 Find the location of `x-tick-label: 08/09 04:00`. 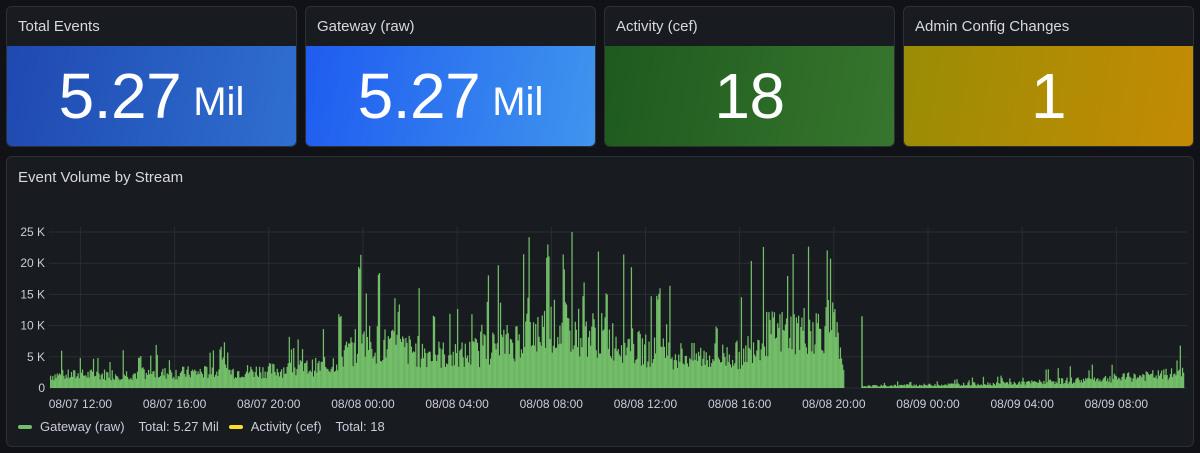

x-tick-label: 08/09 04:00 is located at coordinates (1022, 404).